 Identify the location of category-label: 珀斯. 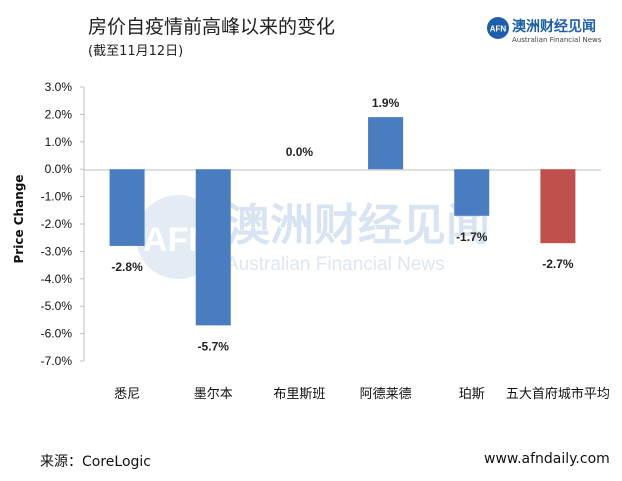
(472, 394).